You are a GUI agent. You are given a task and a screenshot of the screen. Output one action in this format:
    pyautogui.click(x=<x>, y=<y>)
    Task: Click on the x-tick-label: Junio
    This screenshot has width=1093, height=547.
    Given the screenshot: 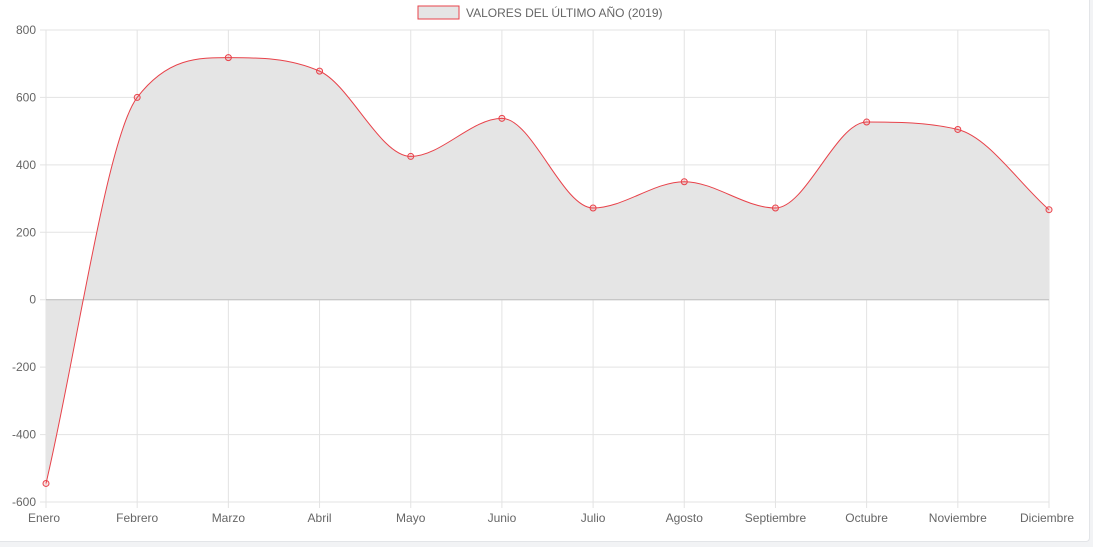 What is the action you would take?
    pyautogui.click(x=502, y=518)
    